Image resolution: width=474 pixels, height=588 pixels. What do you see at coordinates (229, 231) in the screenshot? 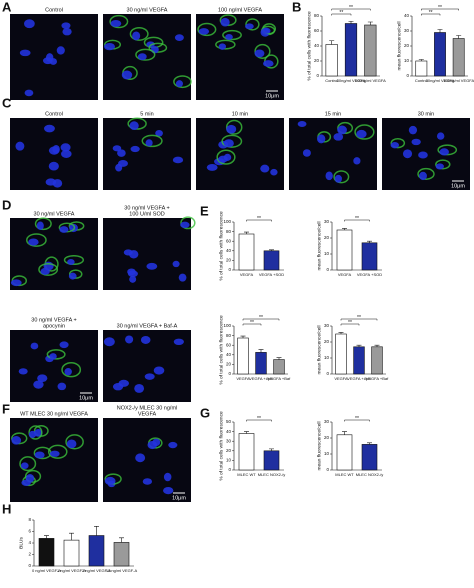
I see `y-tick-label: 80` at bounding box center [229, 231].